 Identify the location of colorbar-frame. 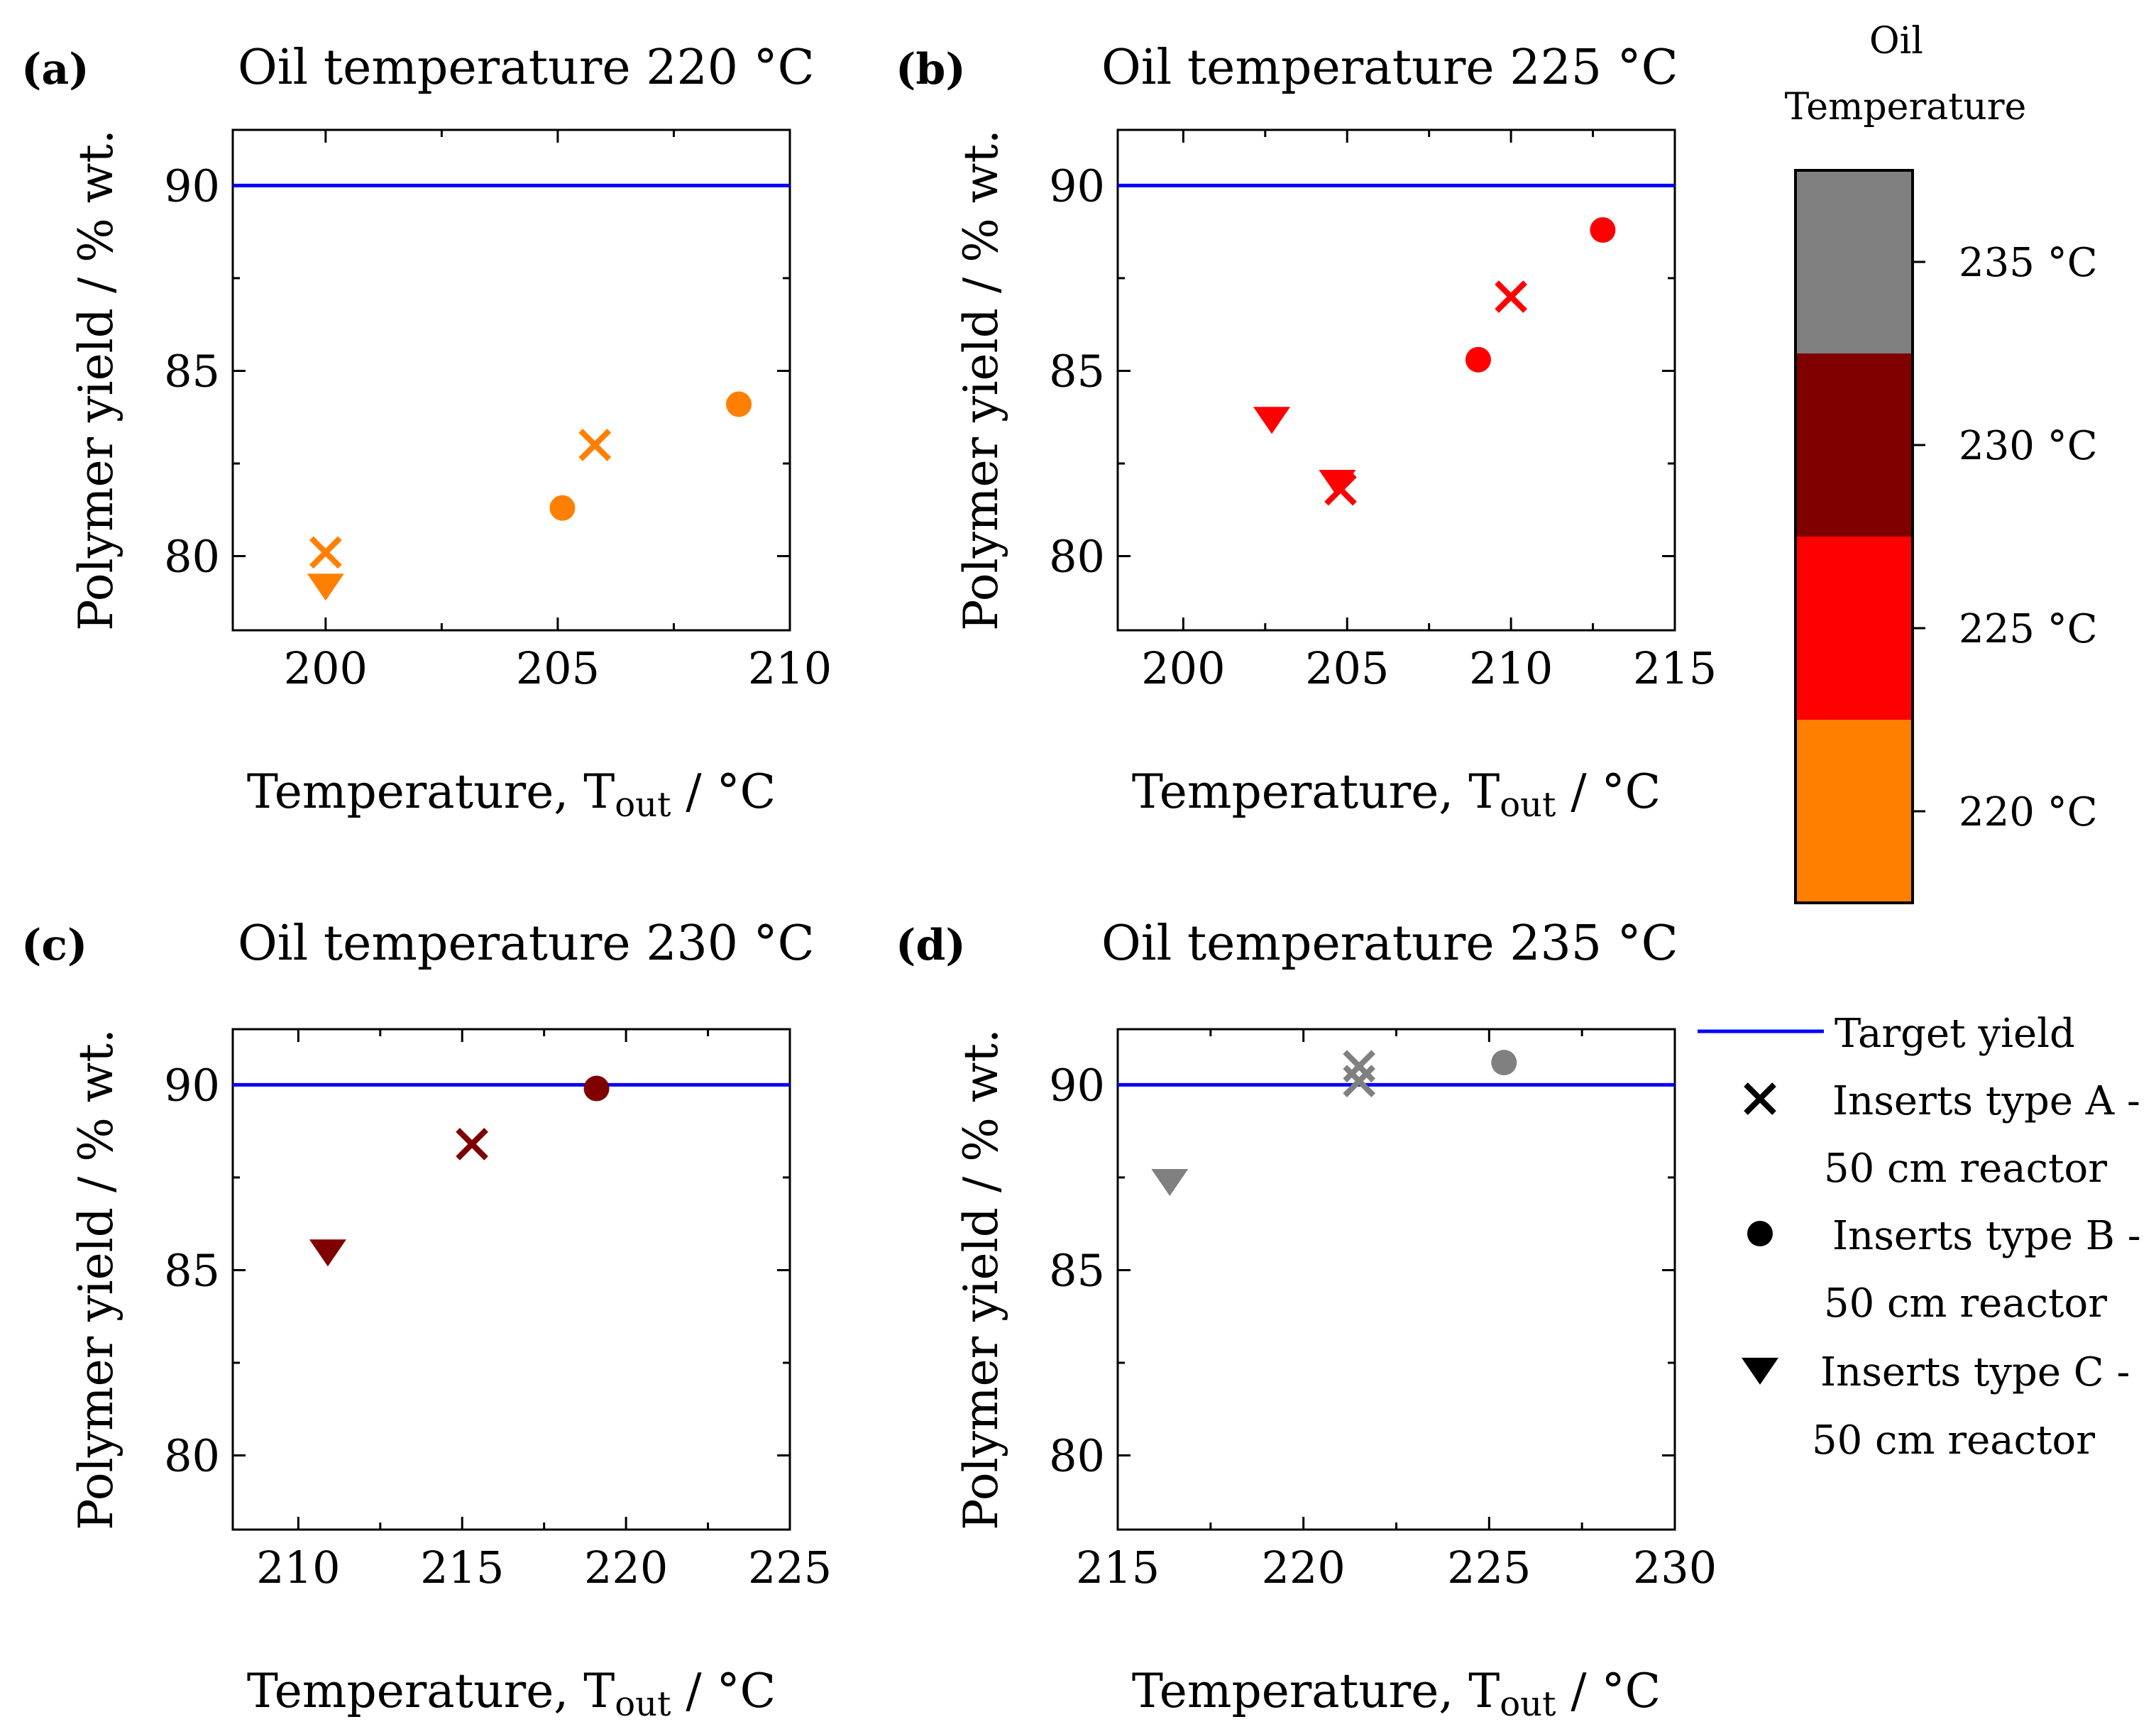
(1854, 537).